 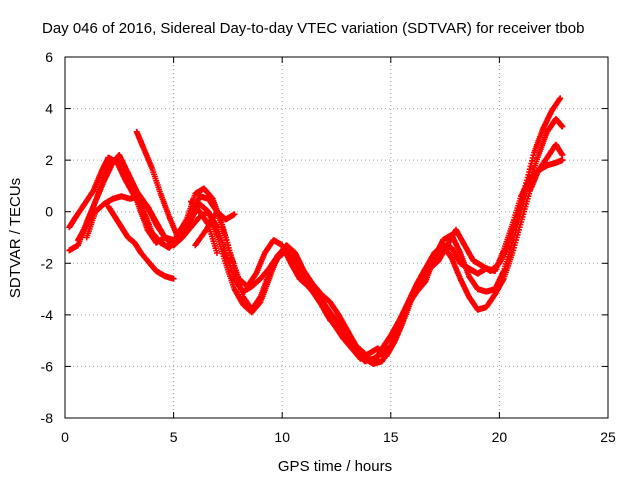 I want to click on y-tick-label: 4, so click(x=49, y=109).